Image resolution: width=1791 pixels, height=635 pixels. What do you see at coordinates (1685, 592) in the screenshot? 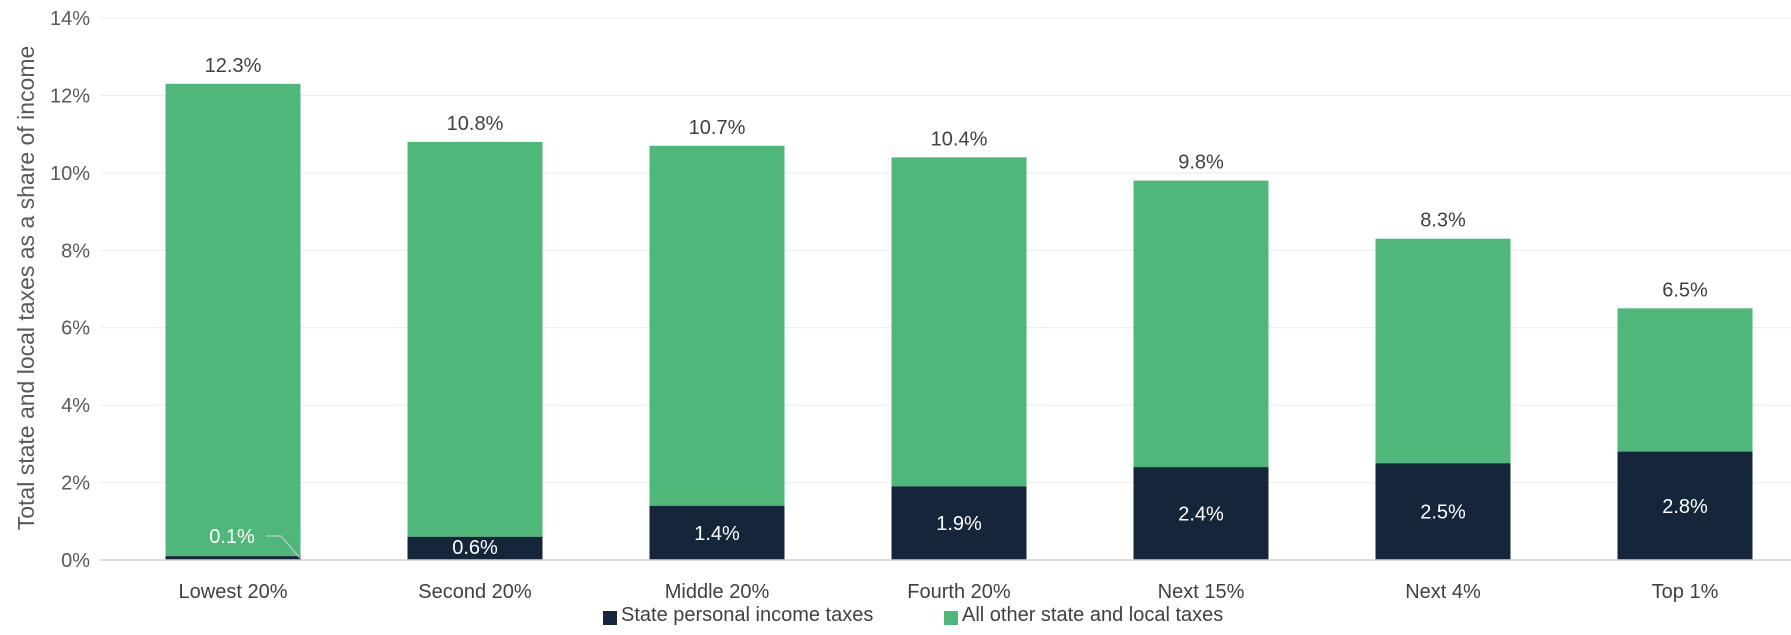
I see `x-category-label: Top 1%` at bounding box center [1685, 592].